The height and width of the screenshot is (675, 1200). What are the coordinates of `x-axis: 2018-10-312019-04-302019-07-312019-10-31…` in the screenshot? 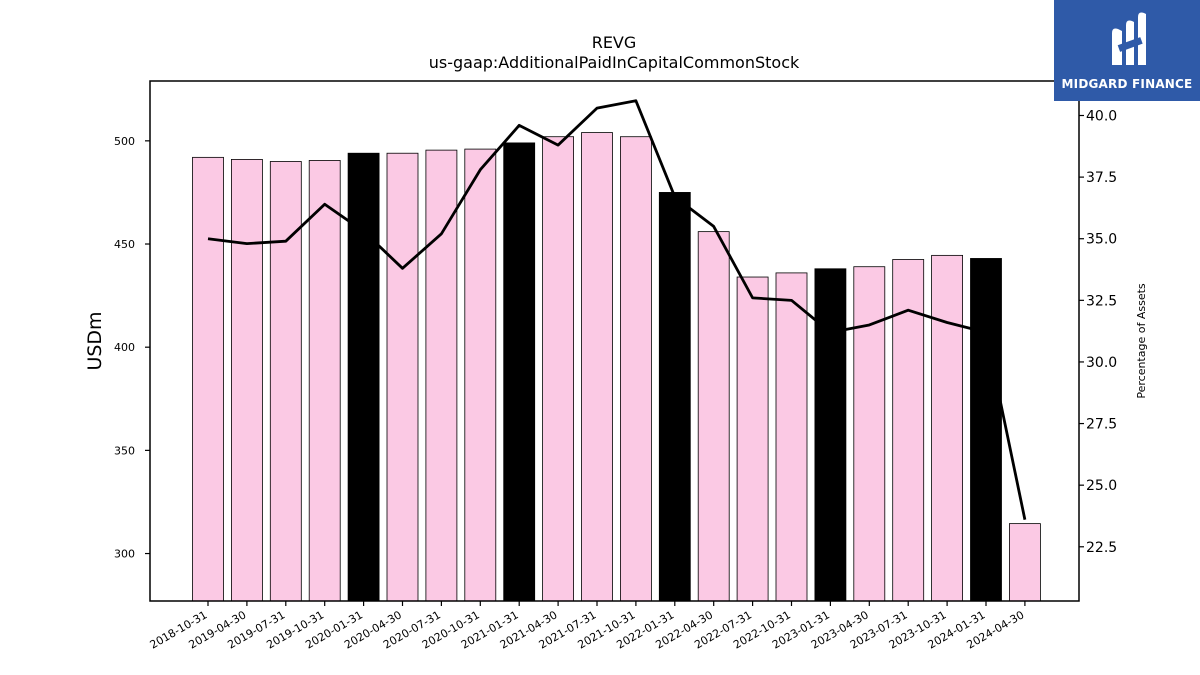 It's located at (587, 626).